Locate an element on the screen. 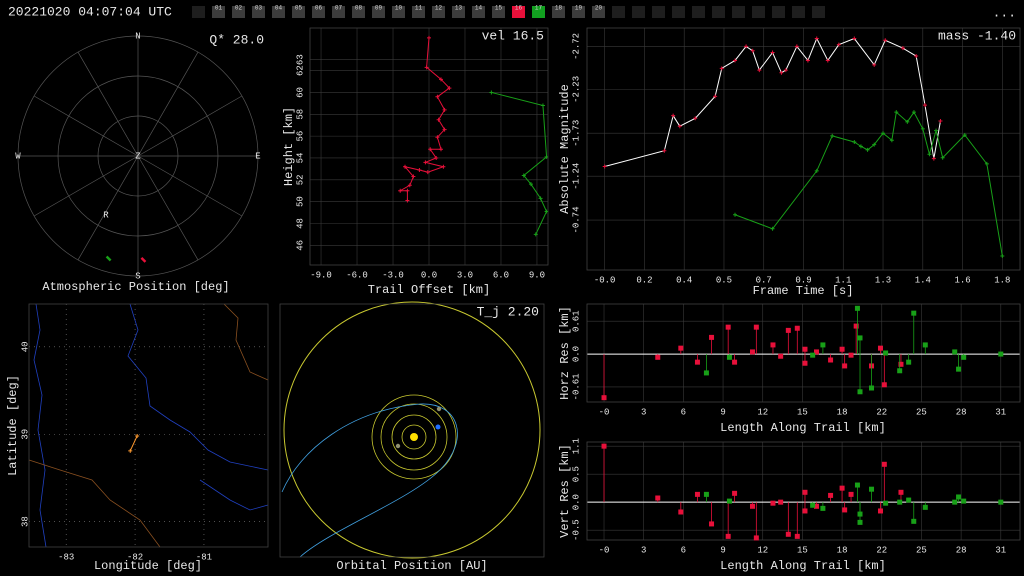  y-tick-label: -2.23 is located at coordinates (576, 89).